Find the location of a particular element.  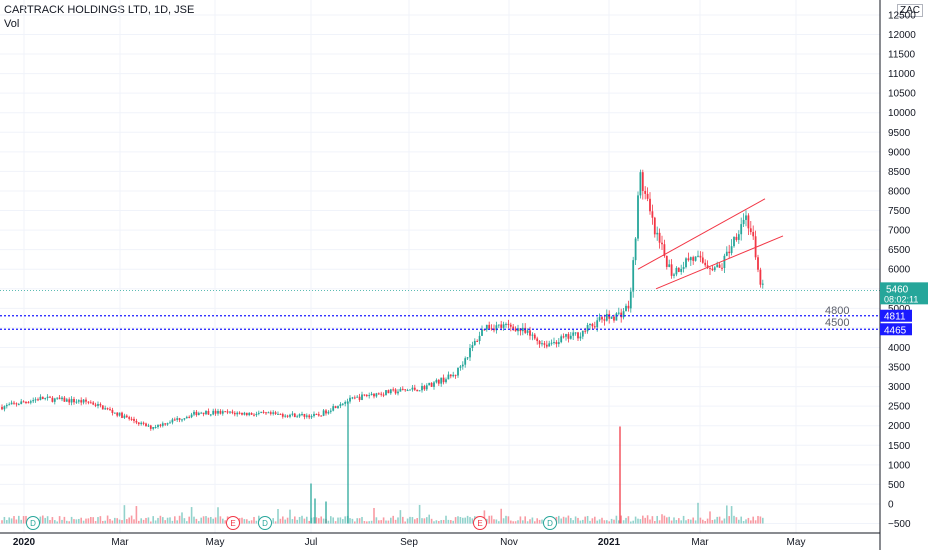

level-tag-value: 4465 is located at coordinates (895, 330).